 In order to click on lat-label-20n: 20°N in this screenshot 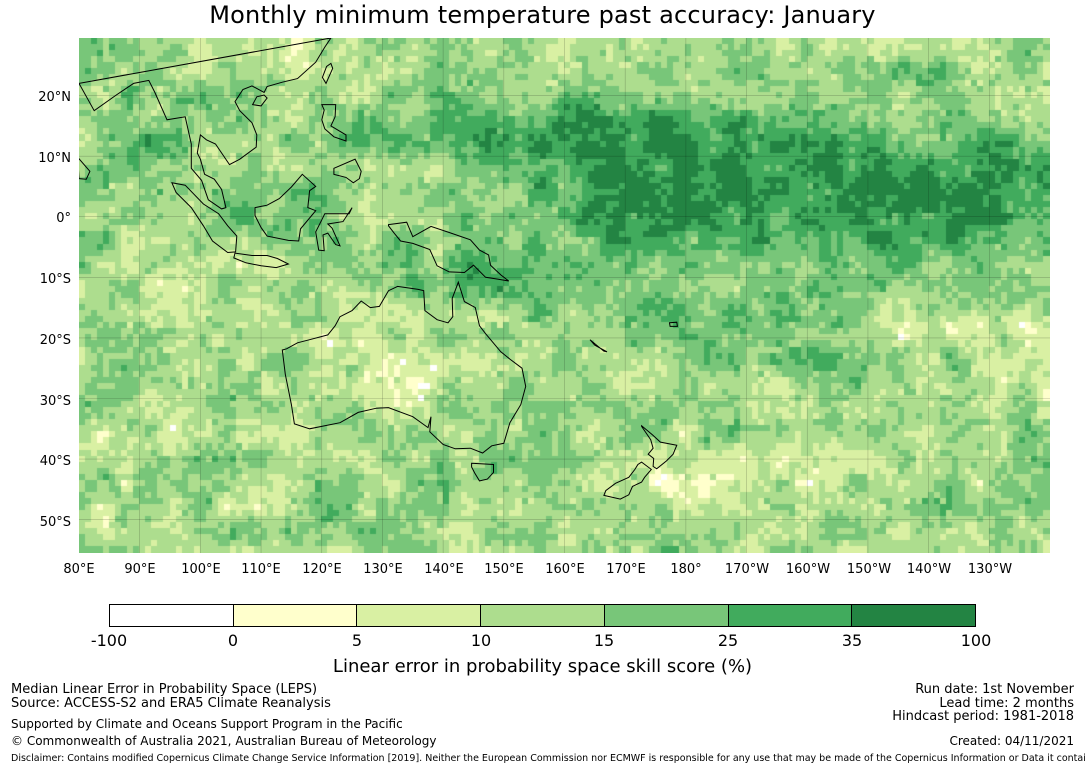, I will do `click(54, 97)`.